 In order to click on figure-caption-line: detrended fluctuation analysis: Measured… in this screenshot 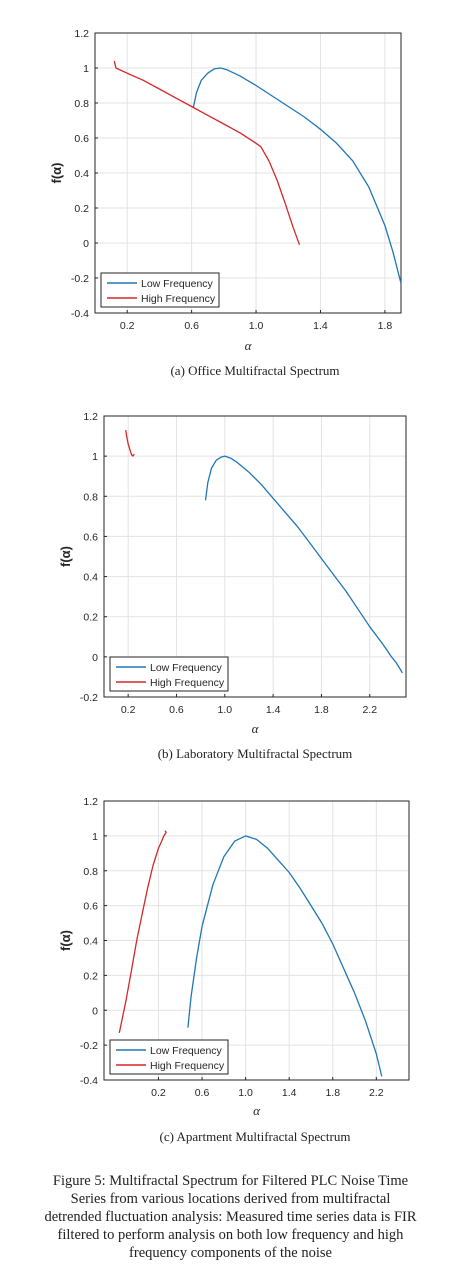, I will do `click(230, 1217)`.